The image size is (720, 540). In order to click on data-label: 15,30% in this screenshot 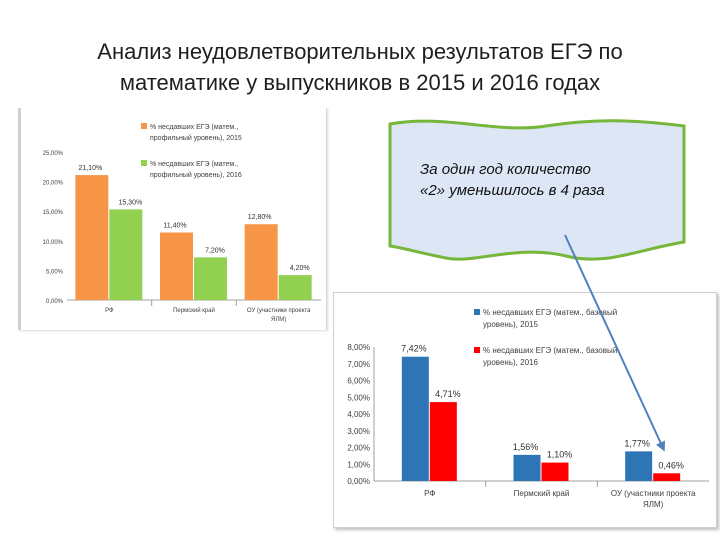, I will do `click(130, 202)`.